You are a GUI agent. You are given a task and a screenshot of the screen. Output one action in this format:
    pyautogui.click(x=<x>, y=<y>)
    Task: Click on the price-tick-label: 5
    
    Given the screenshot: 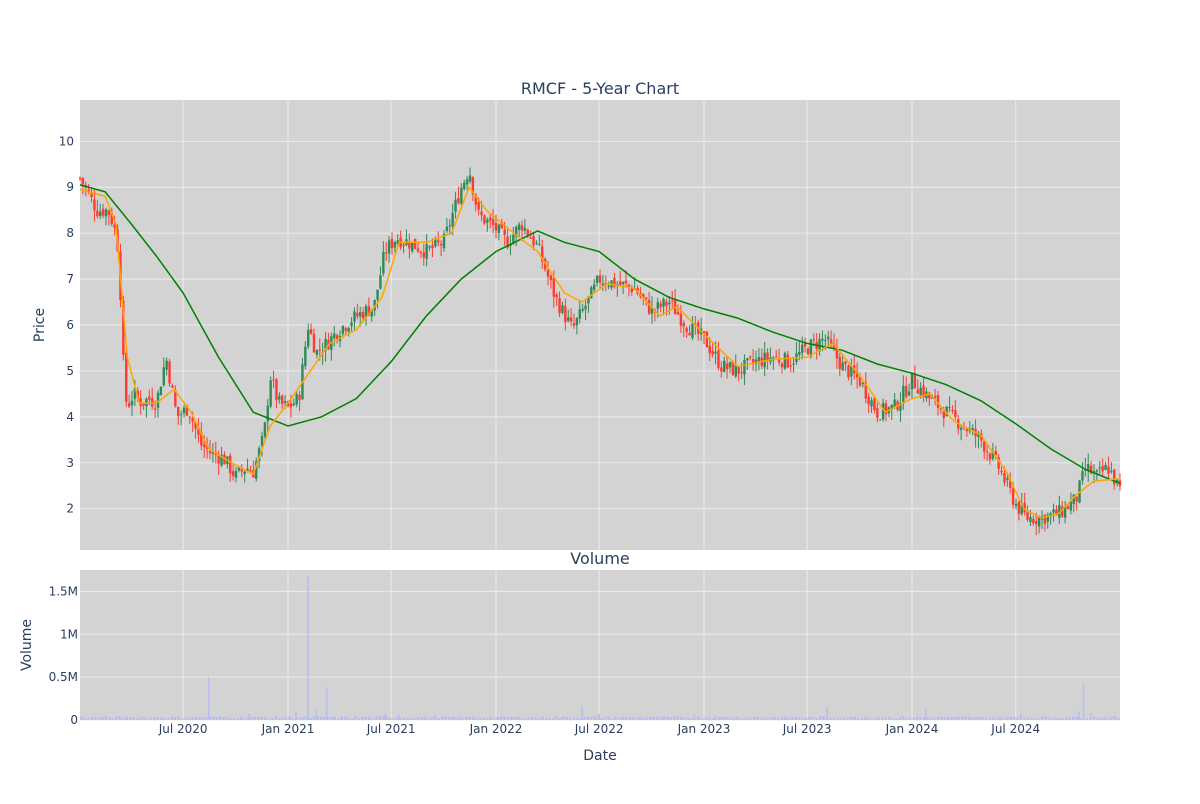 What is the action you would take?
    pyautogui.click(x=70, y=371)
    